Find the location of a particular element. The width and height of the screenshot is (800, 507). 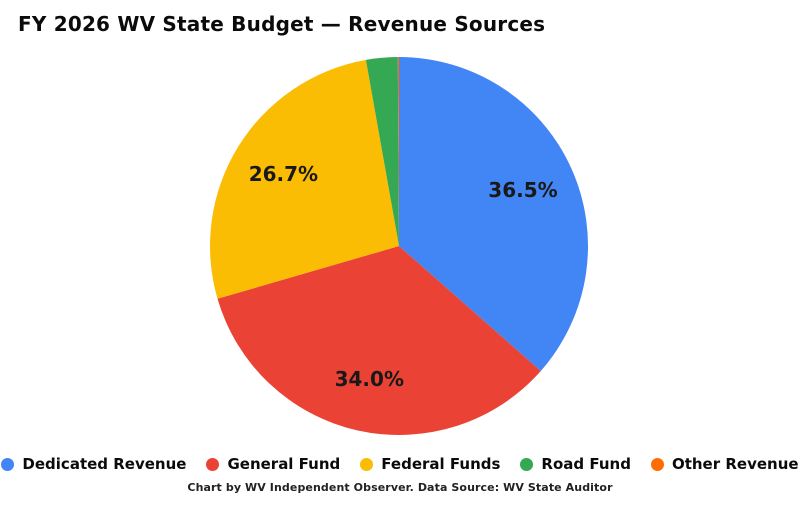

legend-item-other-revenue: Other Revenue is located at coordinates (724, 464).